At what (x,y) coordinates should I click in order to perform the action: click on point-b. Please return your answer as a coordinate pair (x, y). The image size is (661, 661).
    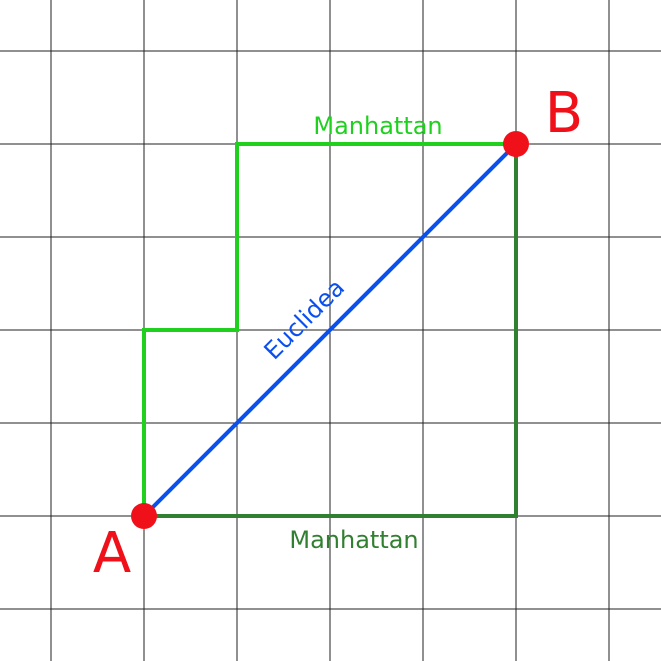
    Looking at the image, I should click on (516, 144).